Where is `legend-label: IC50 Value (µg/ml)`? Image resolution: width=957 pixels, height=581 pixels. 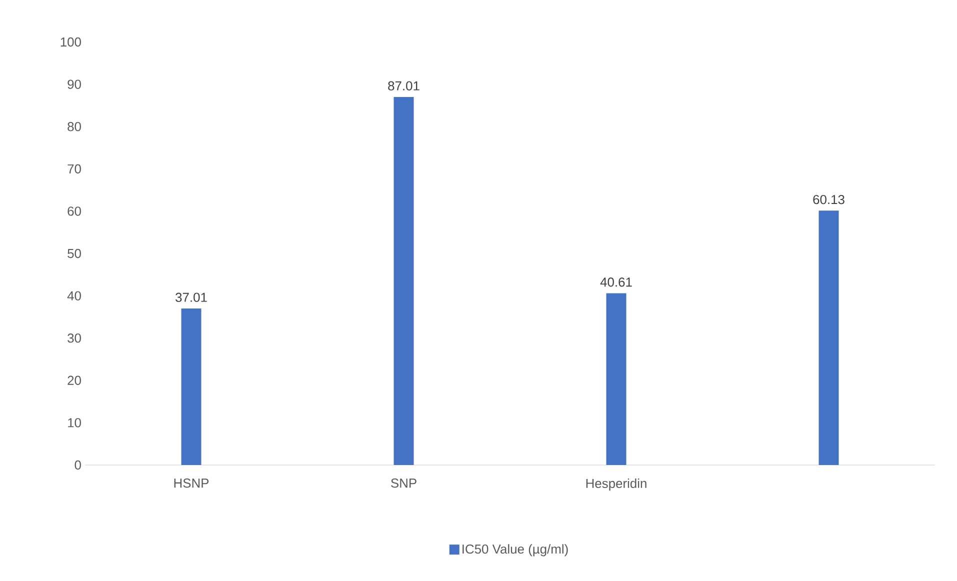
legend-label: IC50 Value (µg/ml) is located at coordinates (515, 550).